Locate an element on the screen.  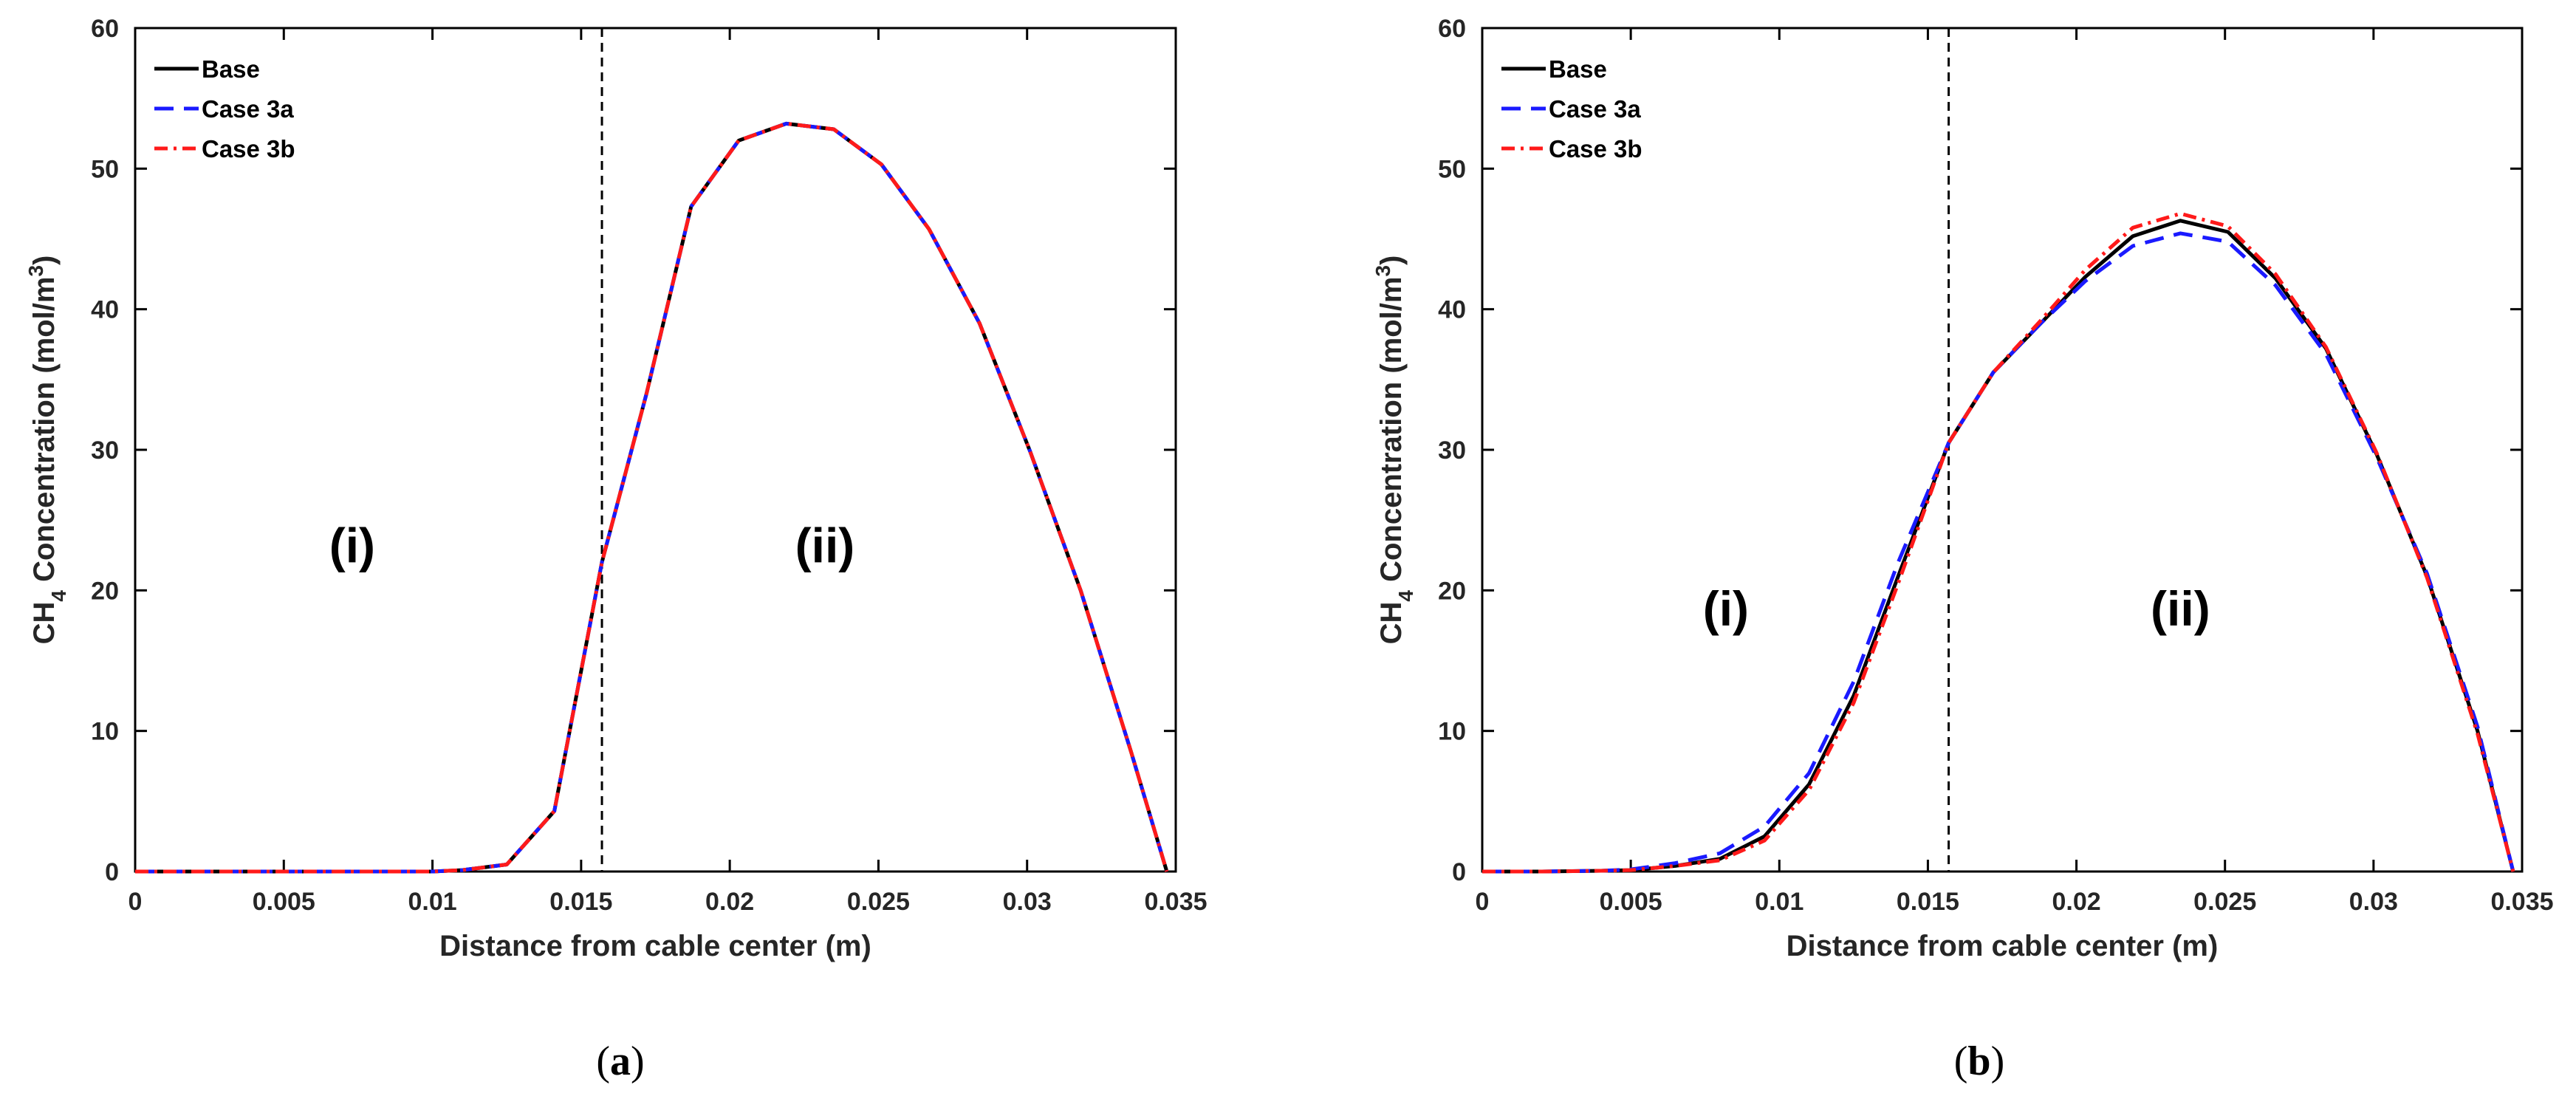
panel-label: (b) is located at coordinates (1979, 1061).